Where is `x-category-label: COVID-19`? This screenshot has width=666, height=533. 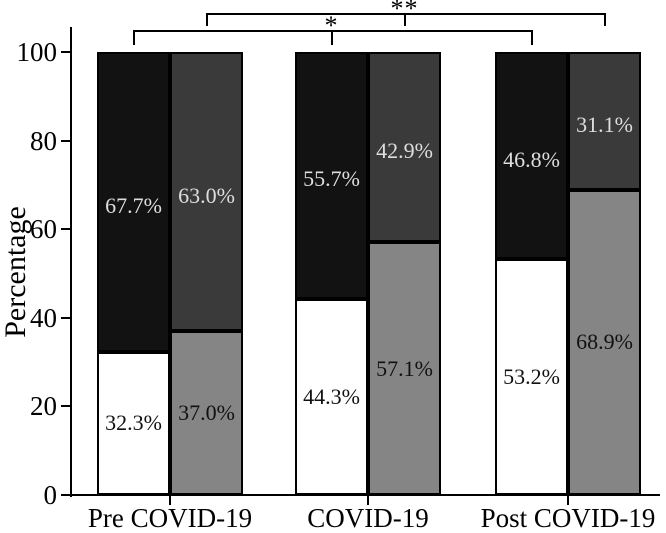 x-category-label: COVID-19 is located at coordinates (368, 518).